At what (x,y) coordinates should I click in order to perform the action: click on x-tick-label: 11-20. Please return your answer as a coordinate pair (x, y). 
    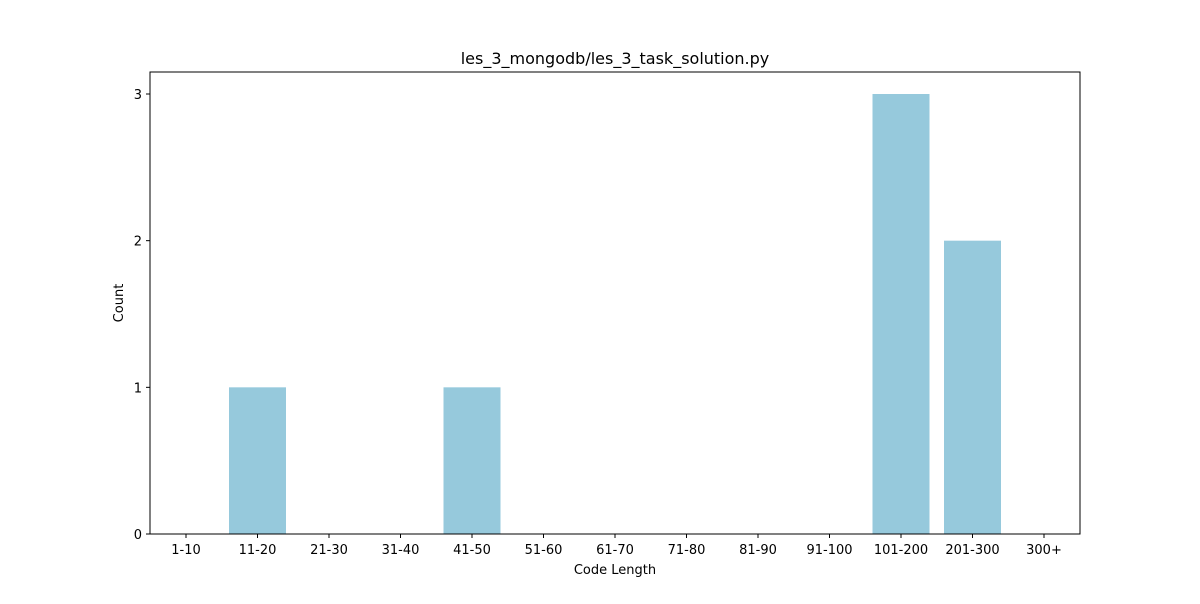
    Looking at the image, I should click on (258, 550).